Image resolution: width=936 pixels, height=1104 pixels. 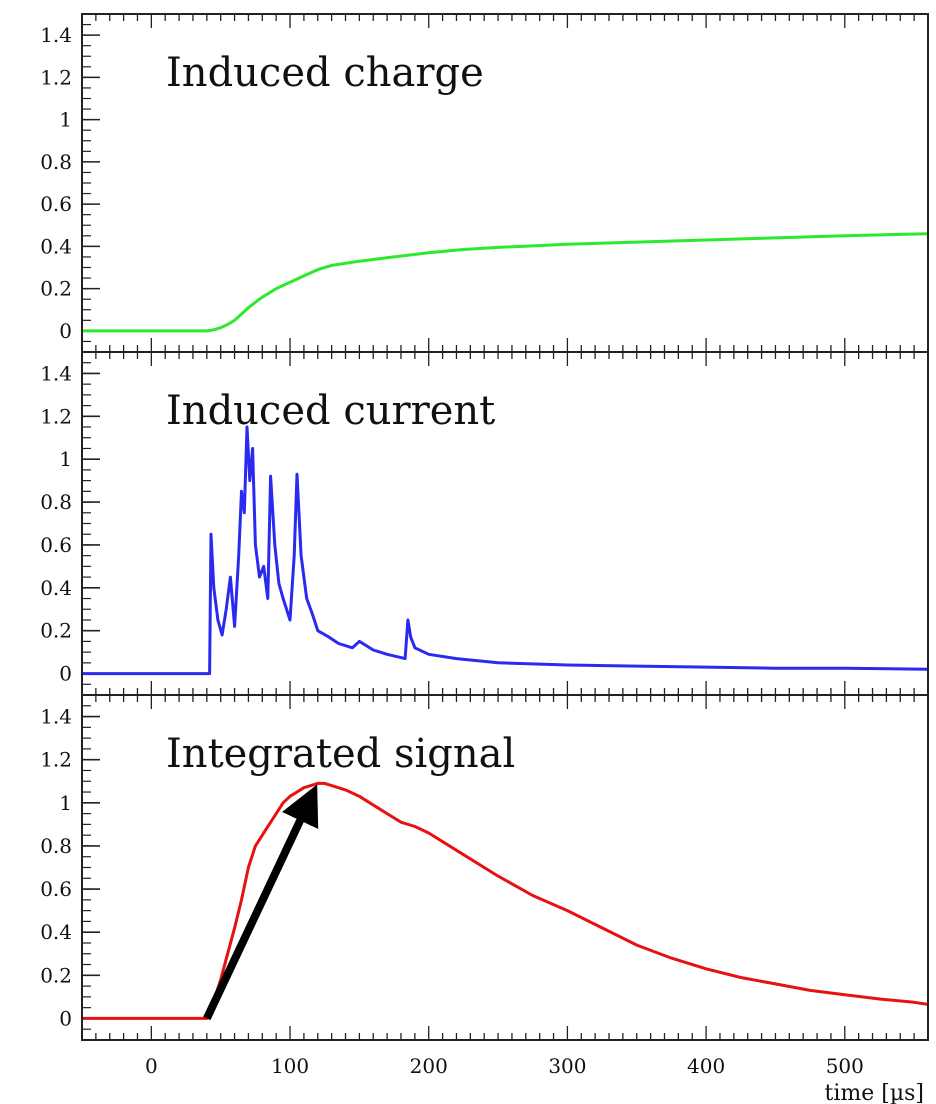 What do you see at coordinates (845, 1066) in the screenshot?
I see `x-tick-label: 500` at bounding box center [845, 1066].